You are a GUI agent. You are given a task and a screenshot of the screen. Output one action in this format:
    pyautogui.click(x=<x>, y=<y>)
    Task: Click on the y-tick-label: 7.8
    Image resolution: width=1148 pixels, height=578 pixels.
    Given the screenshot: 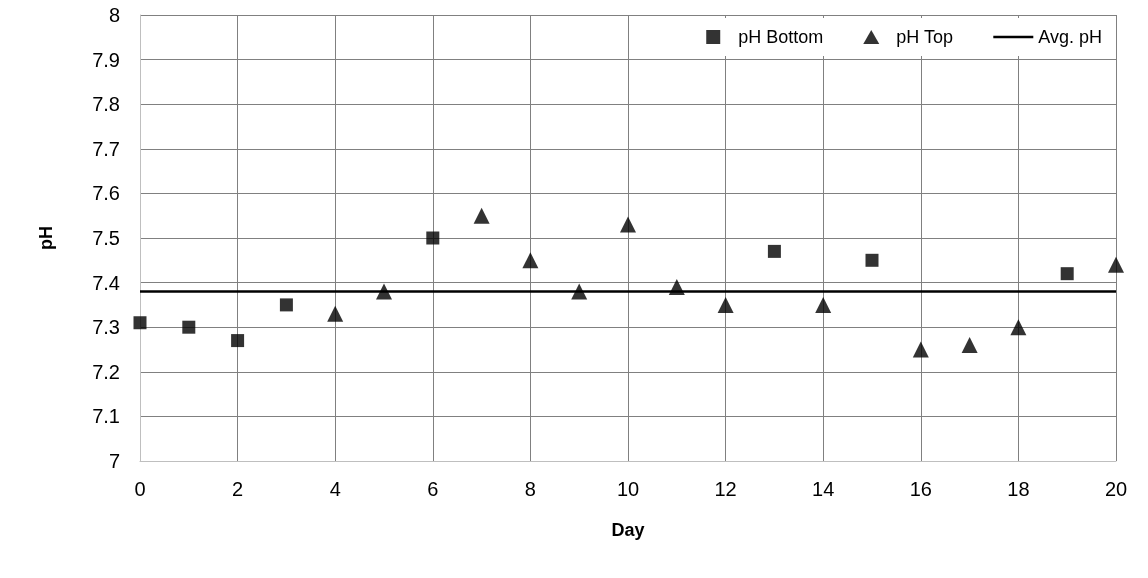 What is the action you would take?
    pyautogui.click(x=106, y=104)
    